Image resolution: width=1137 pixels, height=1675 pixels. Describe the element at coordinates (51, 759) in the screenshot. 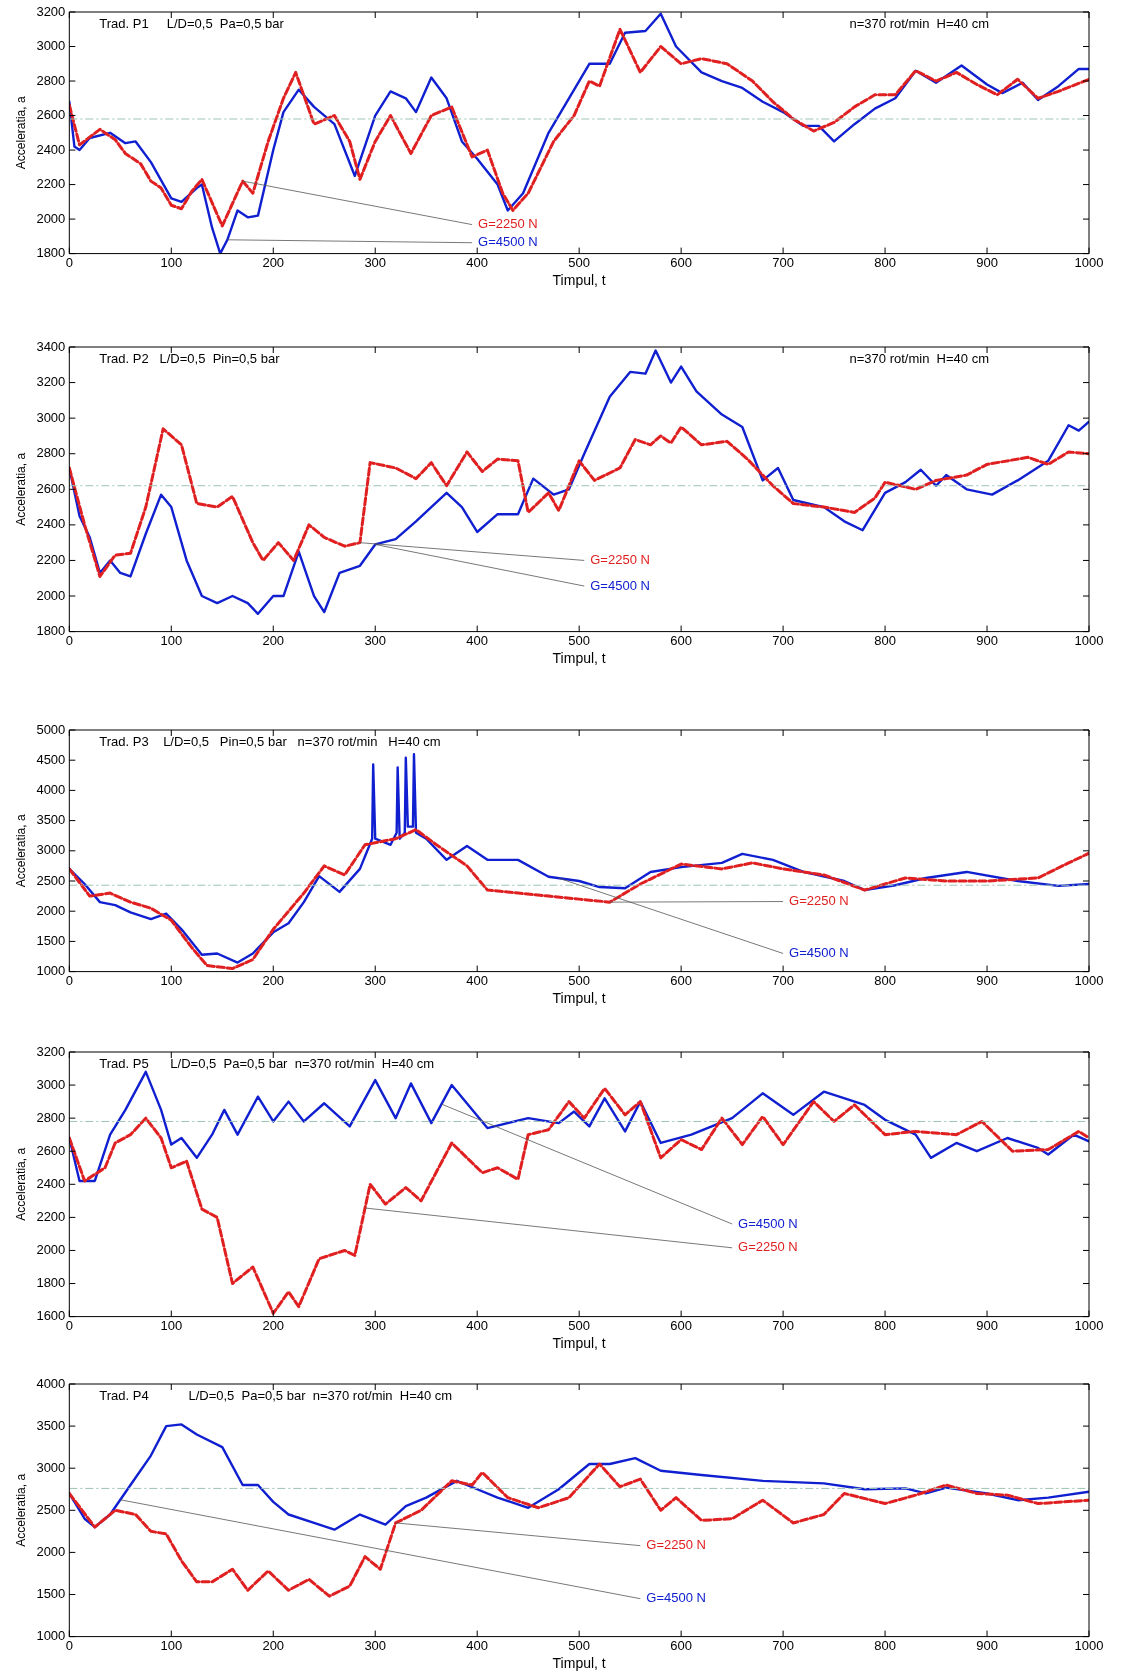

I see `y-tick-label: 4500` at that location.